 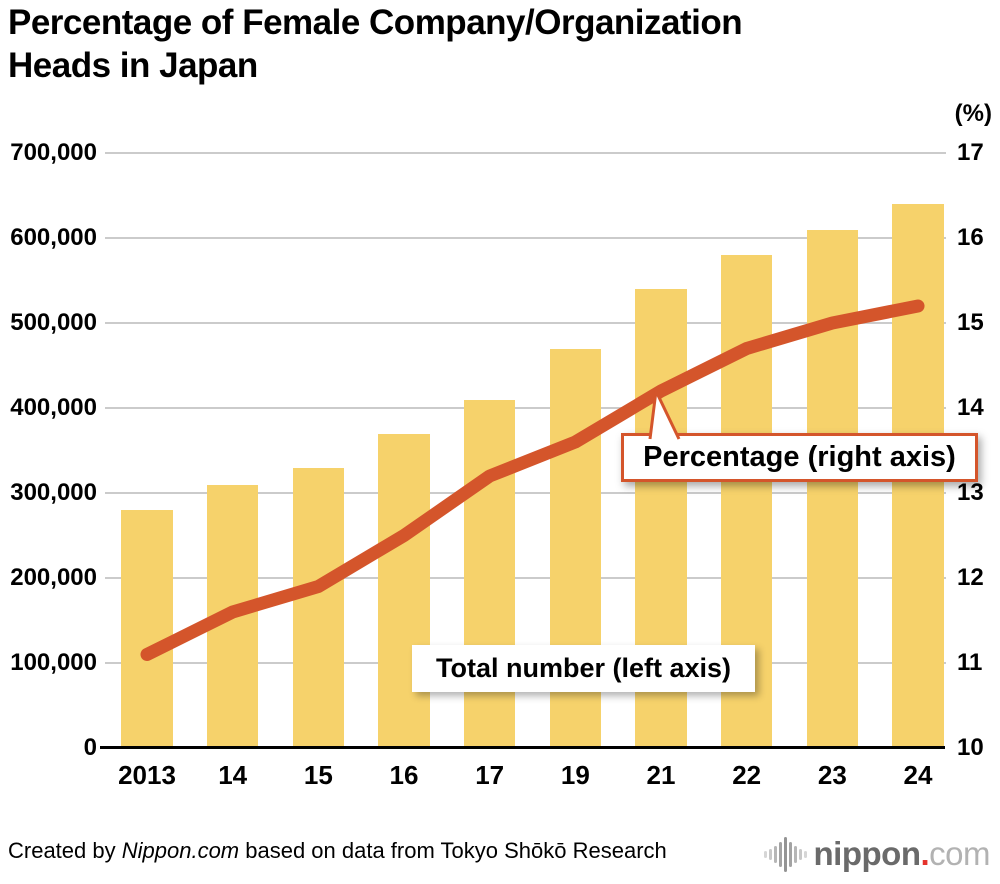 I want to click on x-axis-label-2013: 2013, so click(x=147, y=775).